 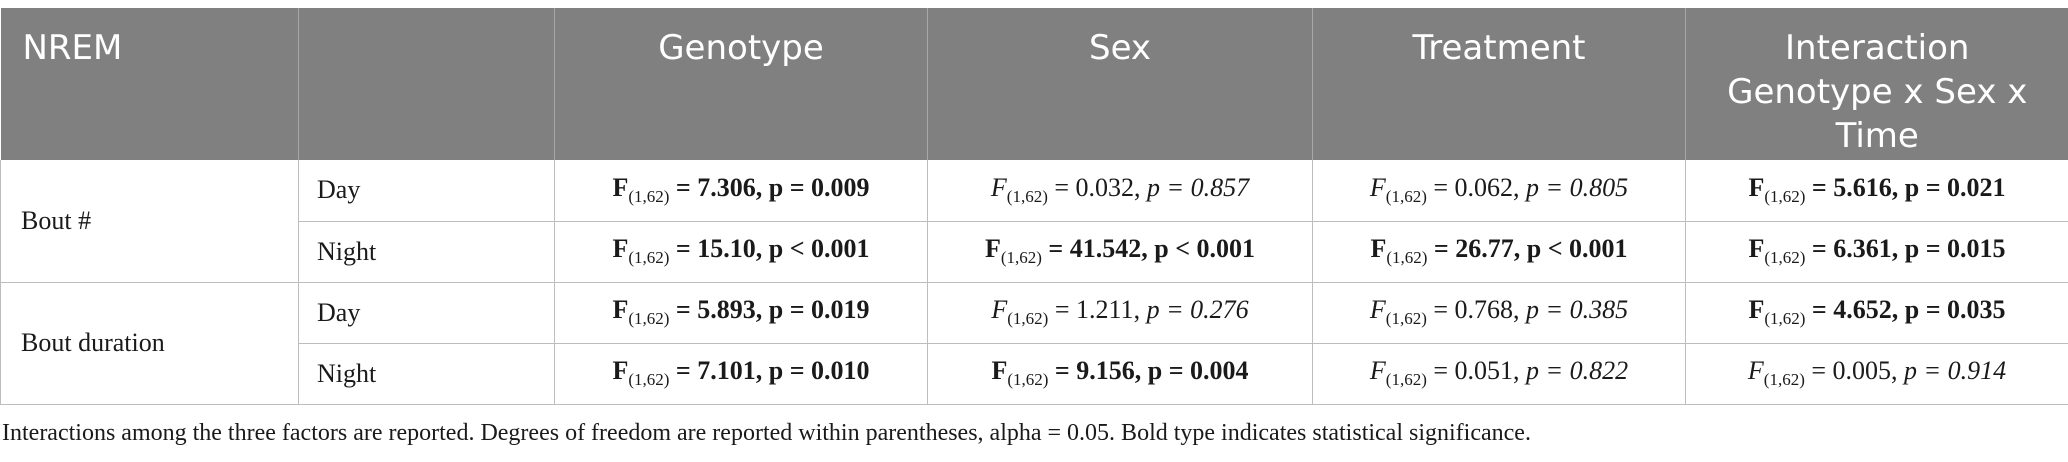 I want to click on f-value: 0.768, so click(x=1484, y=310).